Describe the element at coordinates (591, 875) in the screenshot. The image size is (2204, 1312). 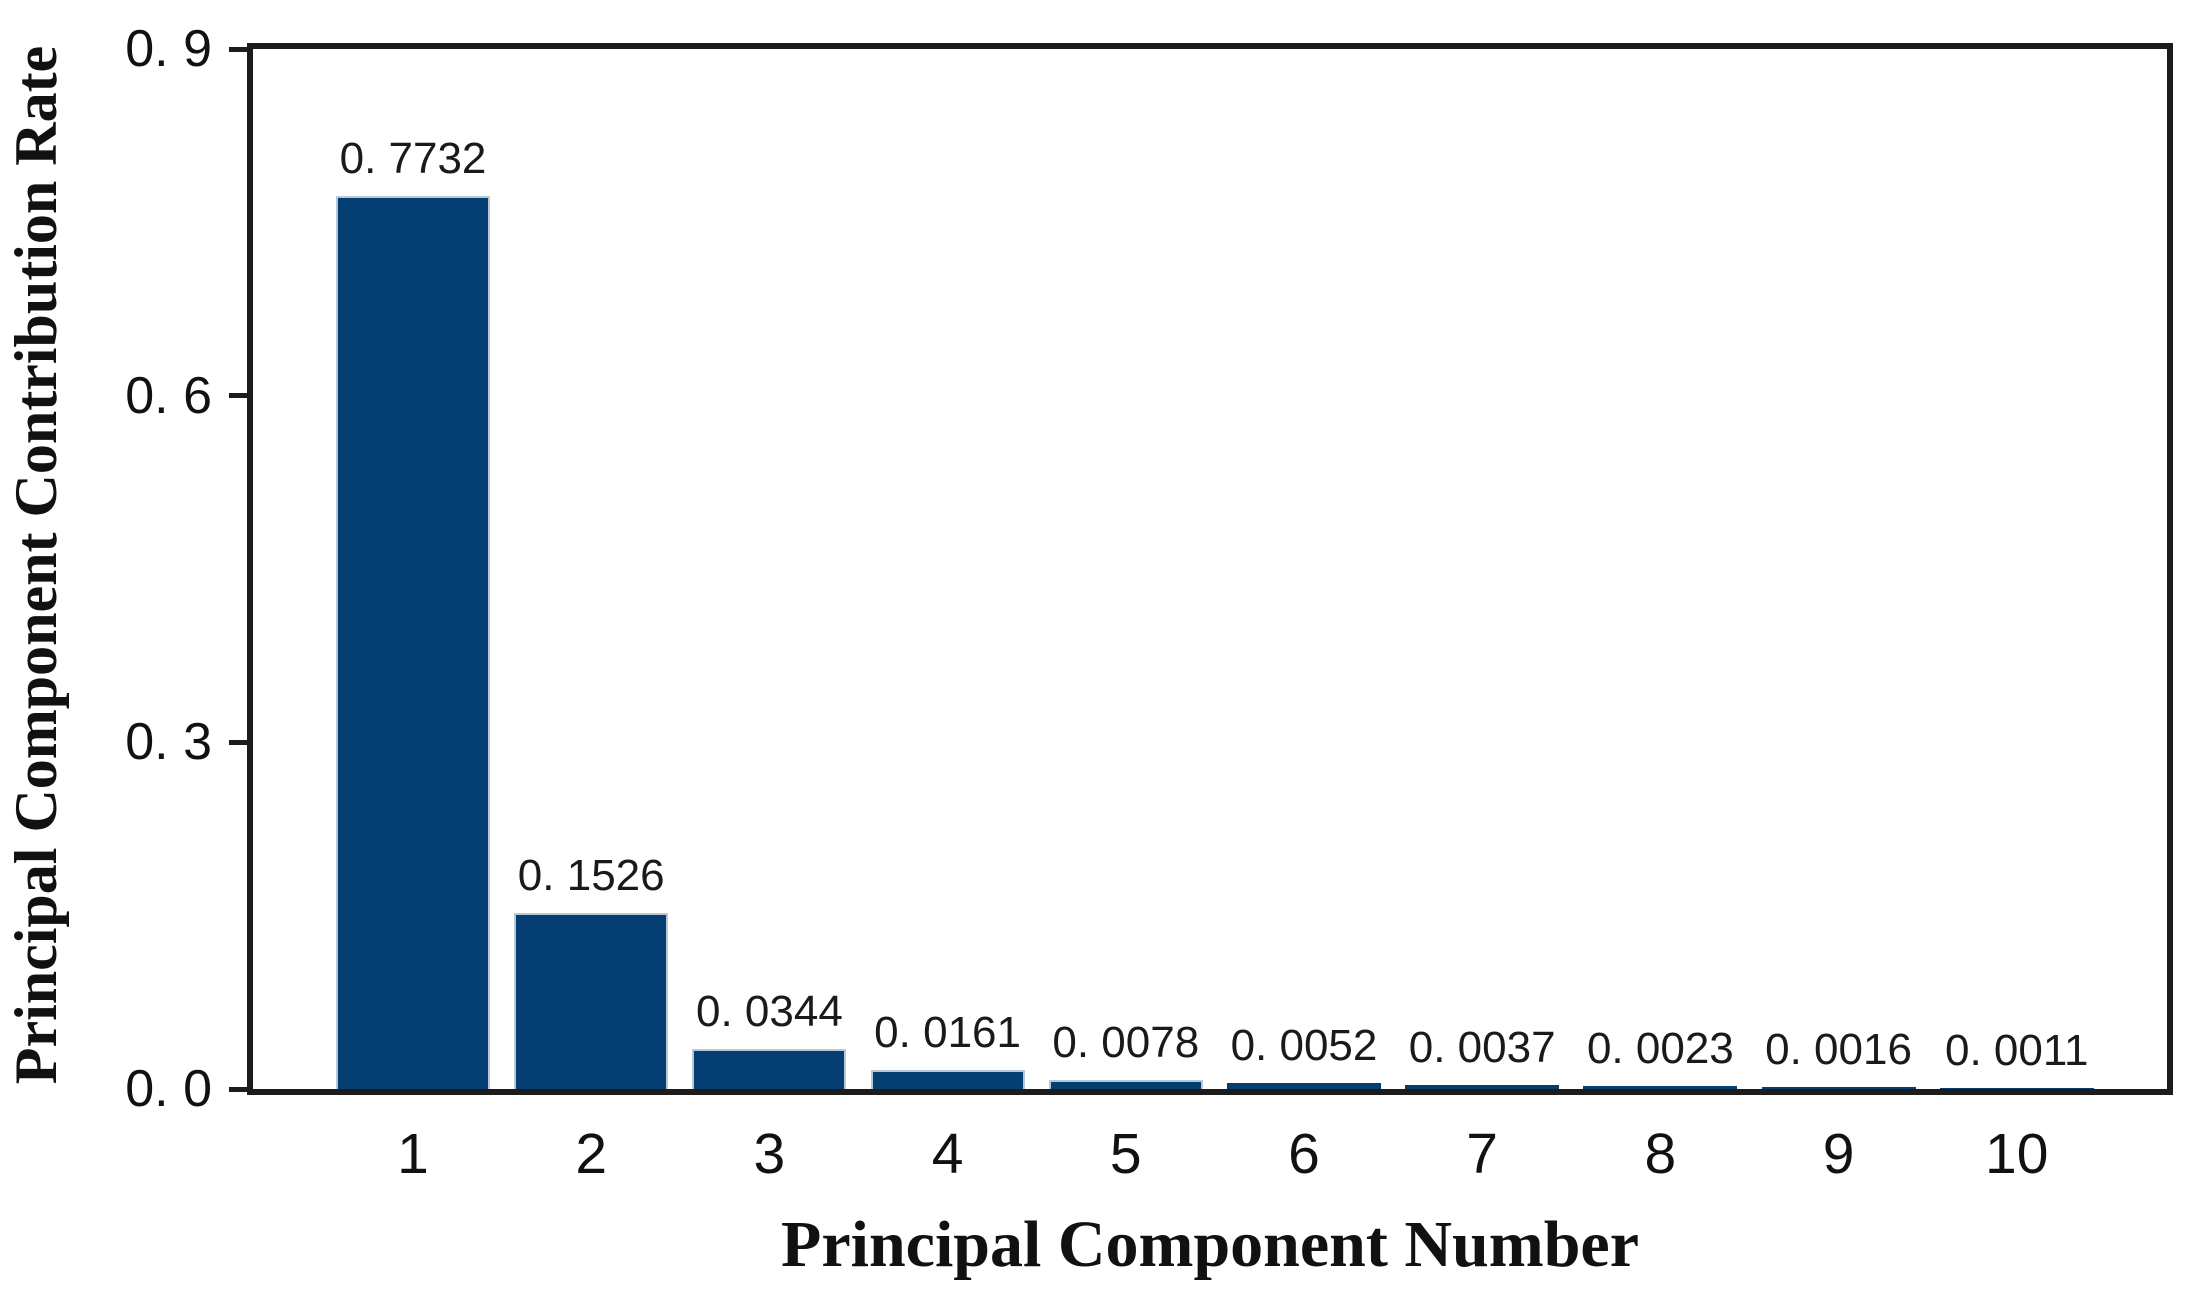
I see `bar-value-label: 0. 1526` at that location.